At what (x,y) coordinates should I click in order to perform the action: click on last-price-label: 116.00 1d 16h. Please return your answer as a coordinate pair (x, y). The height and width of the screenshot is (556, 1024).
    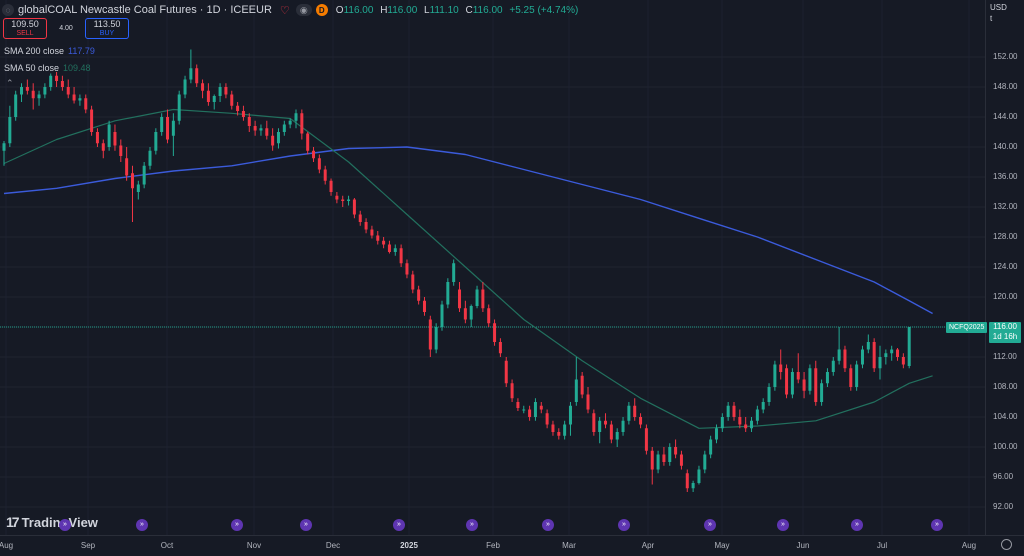
    Looking at the image, I should click on (1005, 332).